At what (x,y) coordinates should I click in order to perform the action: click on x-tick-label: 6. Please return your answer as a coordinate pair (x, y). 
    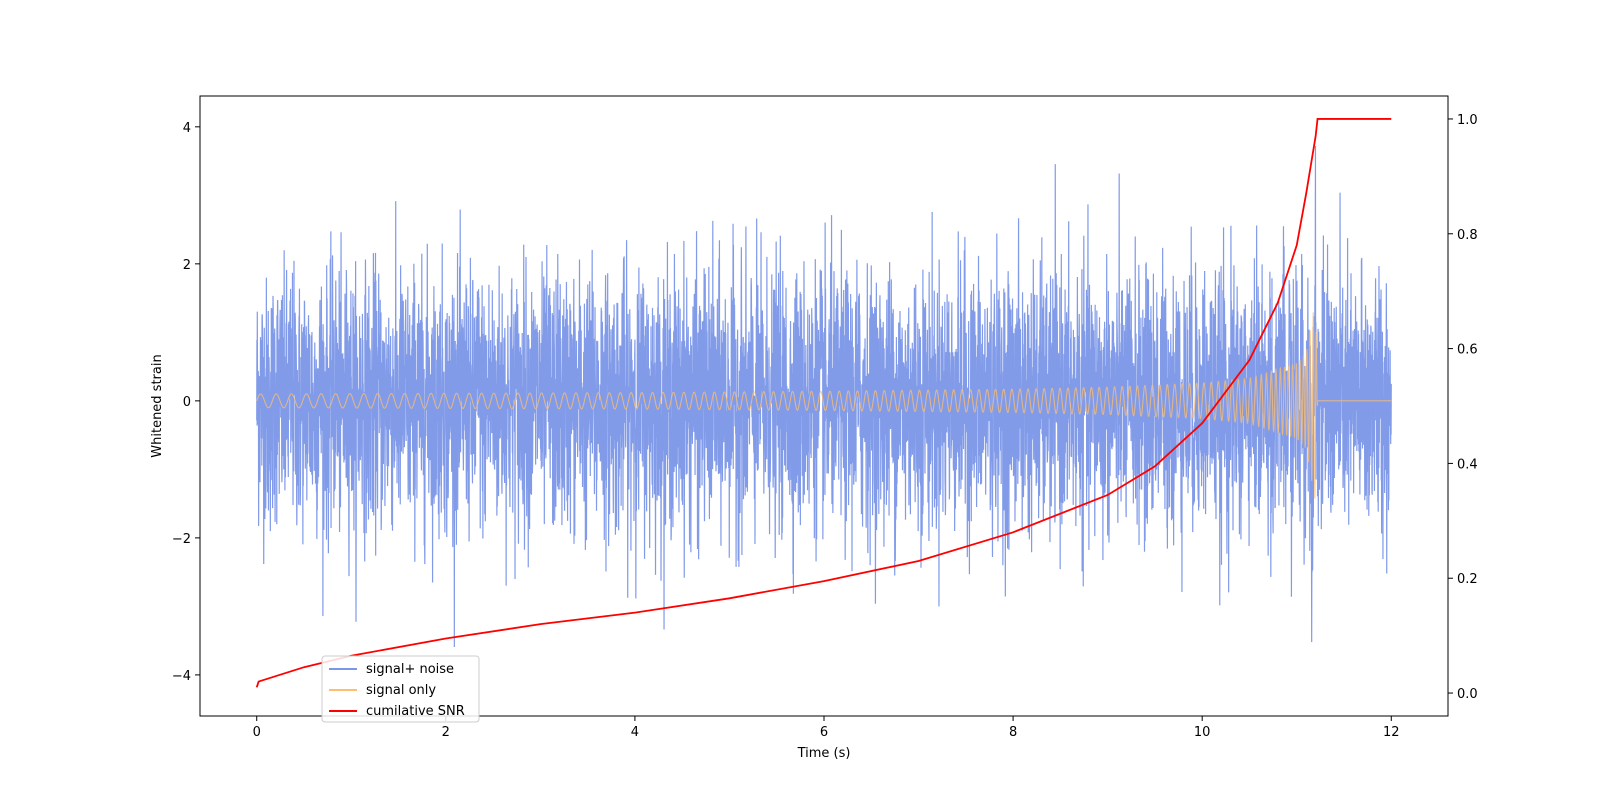
    Looking at the image, I should click on (824, 732).